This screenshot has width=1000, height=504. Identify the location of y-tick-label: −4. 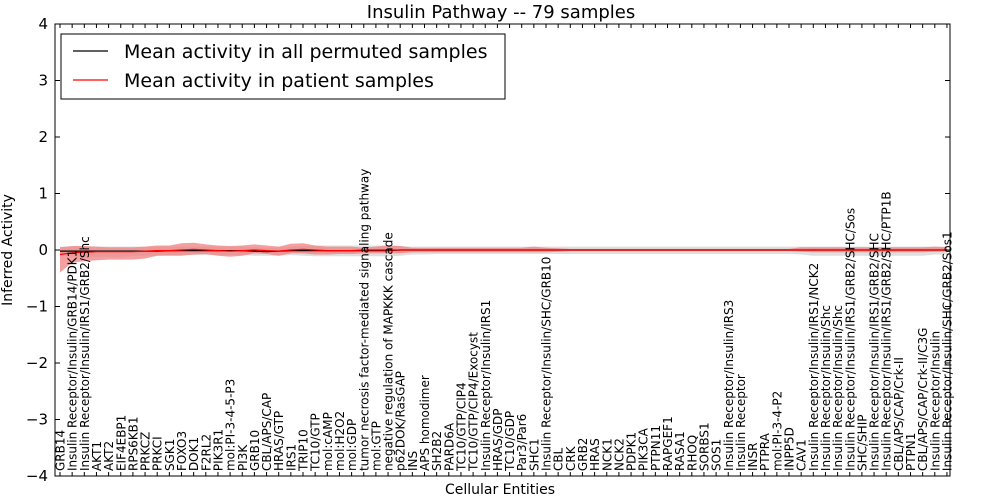
(37, 476).